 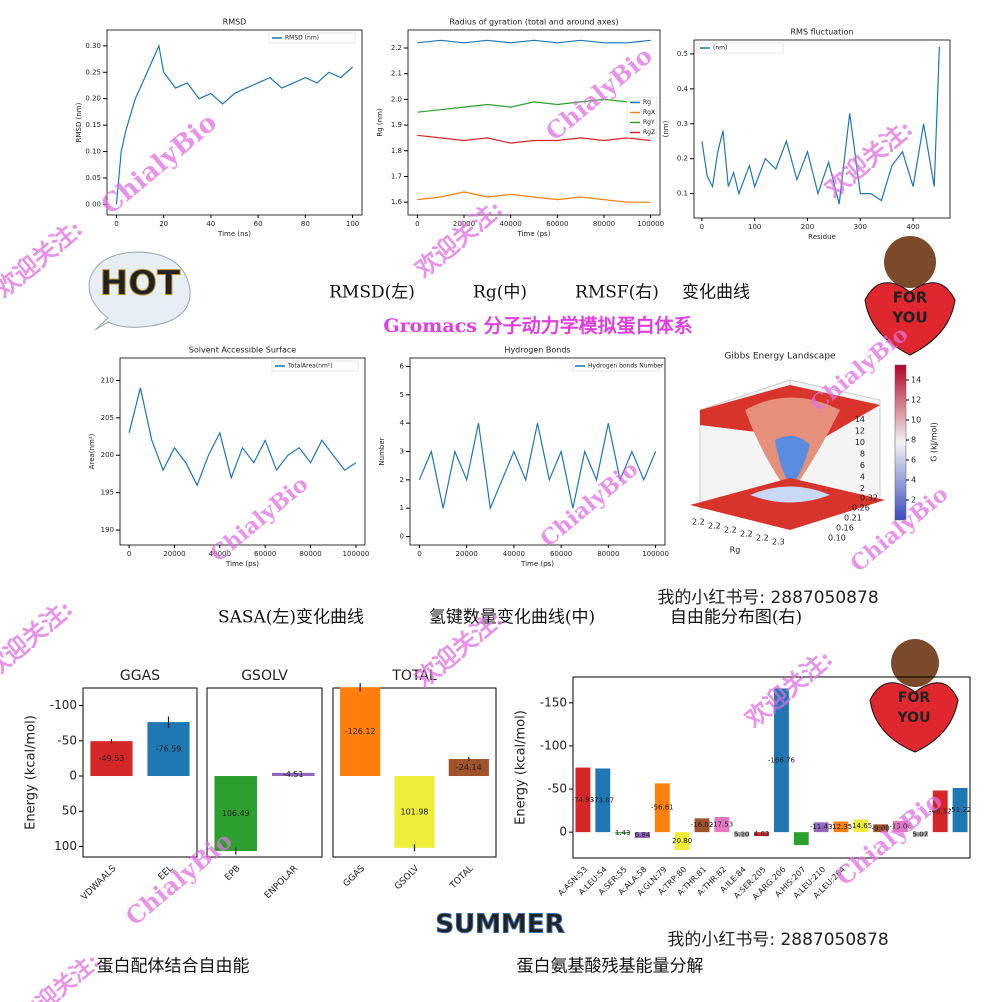 What do you see at coordinates (402, 480) in the screenshot?
I see `y-tick-label: 2` at bounding box center [402, 480].